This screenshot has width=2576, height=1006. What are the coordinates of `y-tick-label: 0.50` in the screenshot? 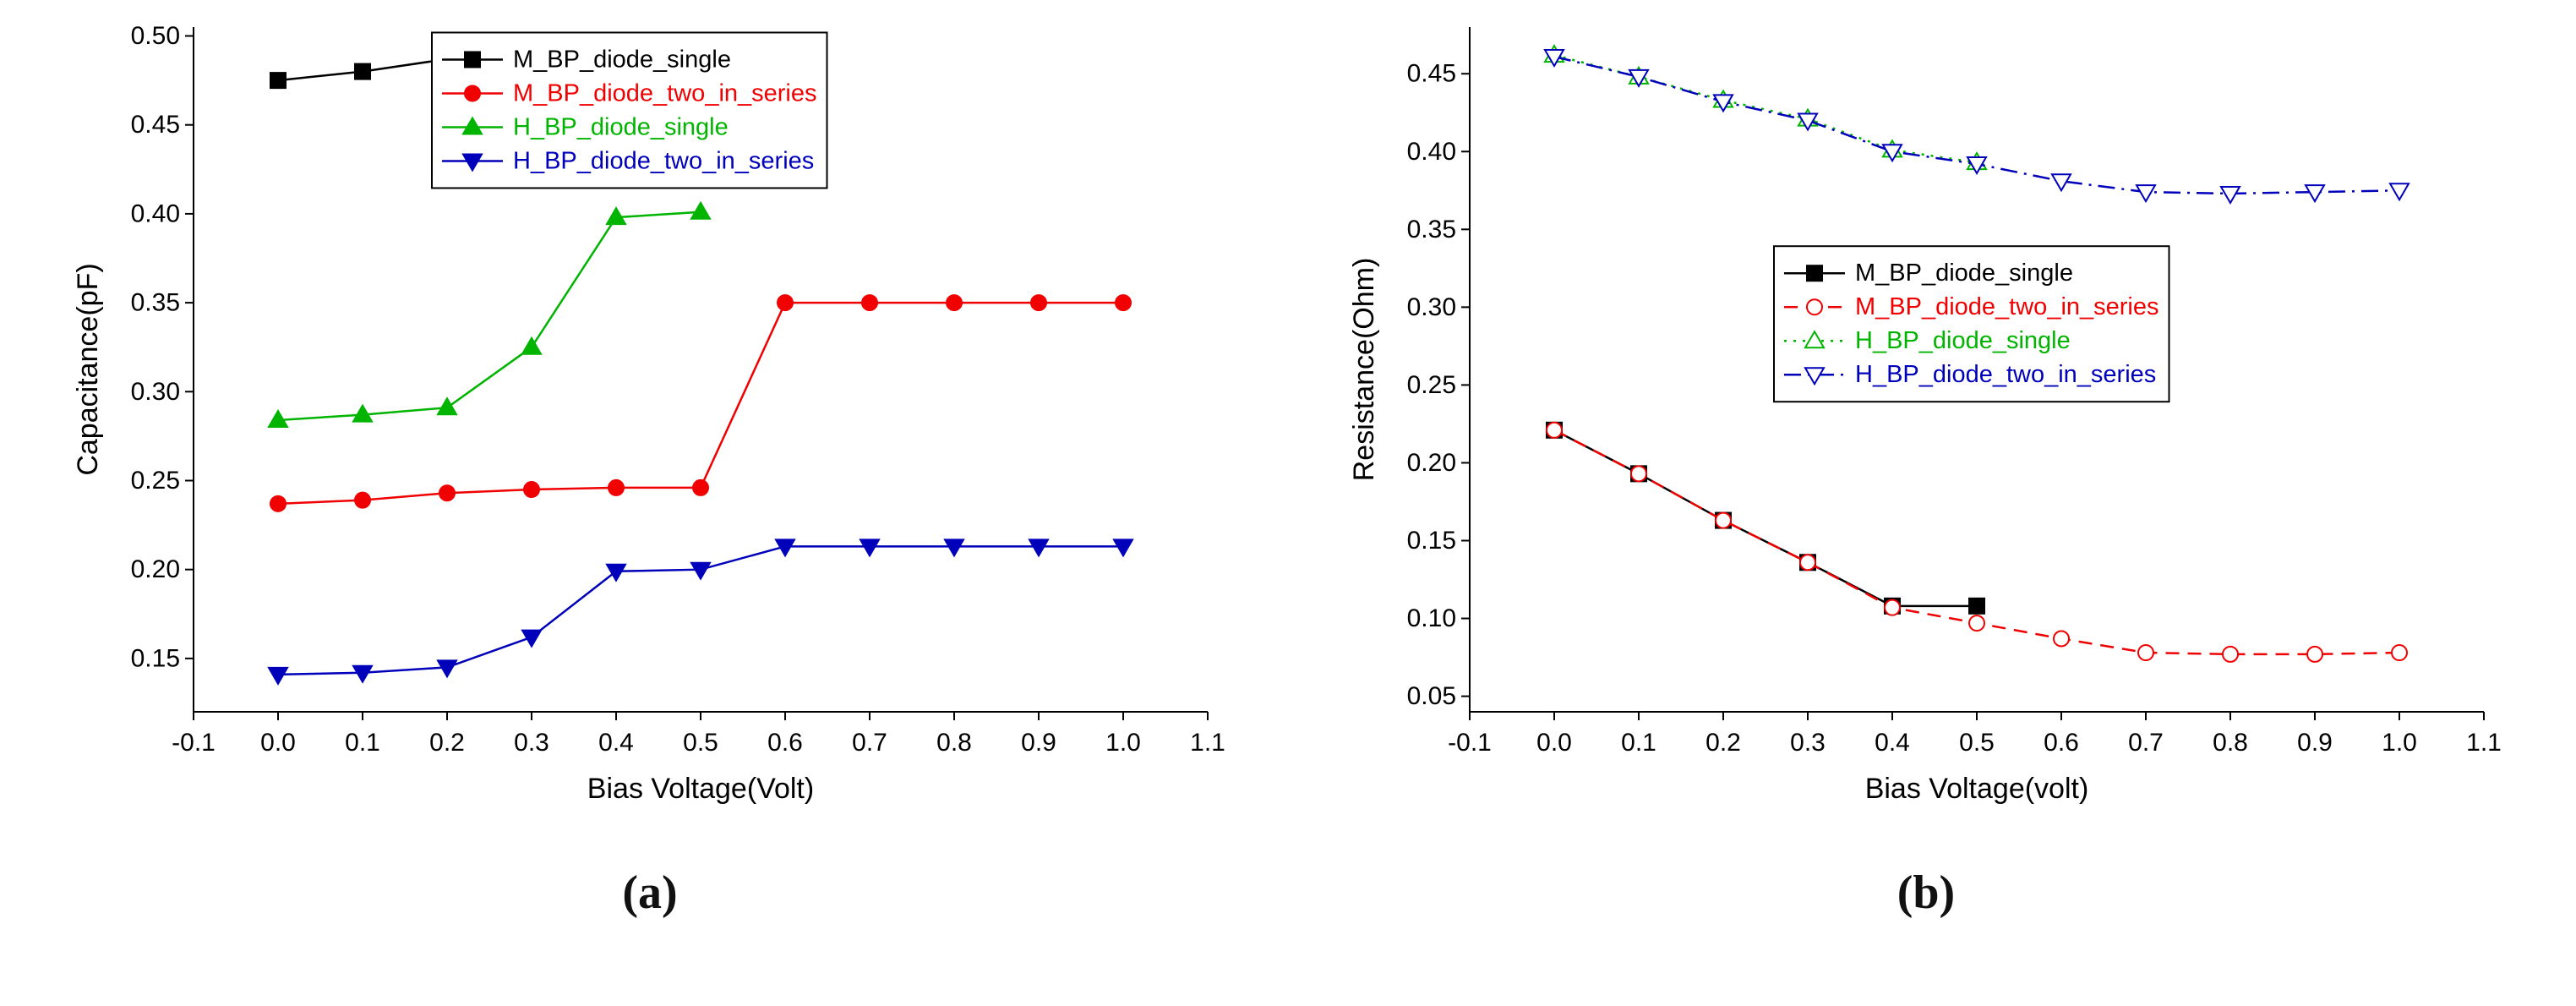 It's located at (155, 36).